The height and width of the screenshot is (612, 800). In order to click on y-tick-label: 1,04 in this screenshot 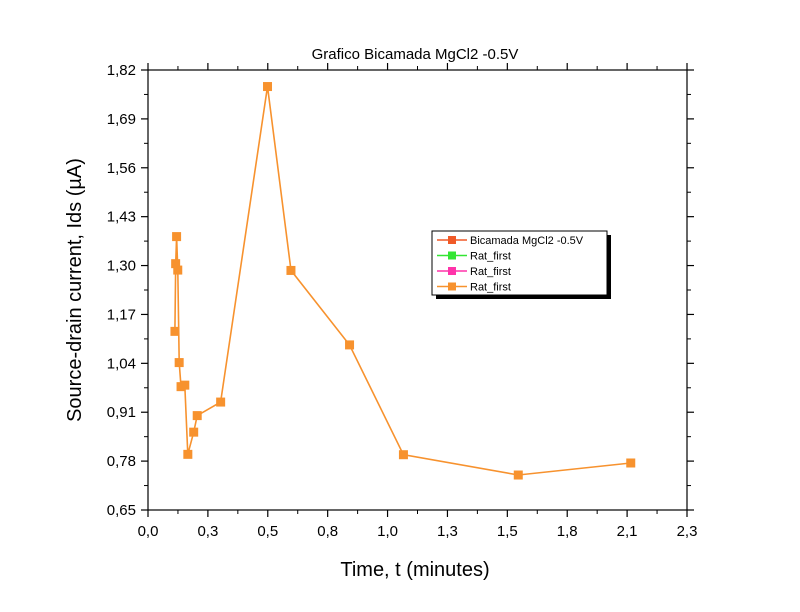, I will do `click(121, 363)`.